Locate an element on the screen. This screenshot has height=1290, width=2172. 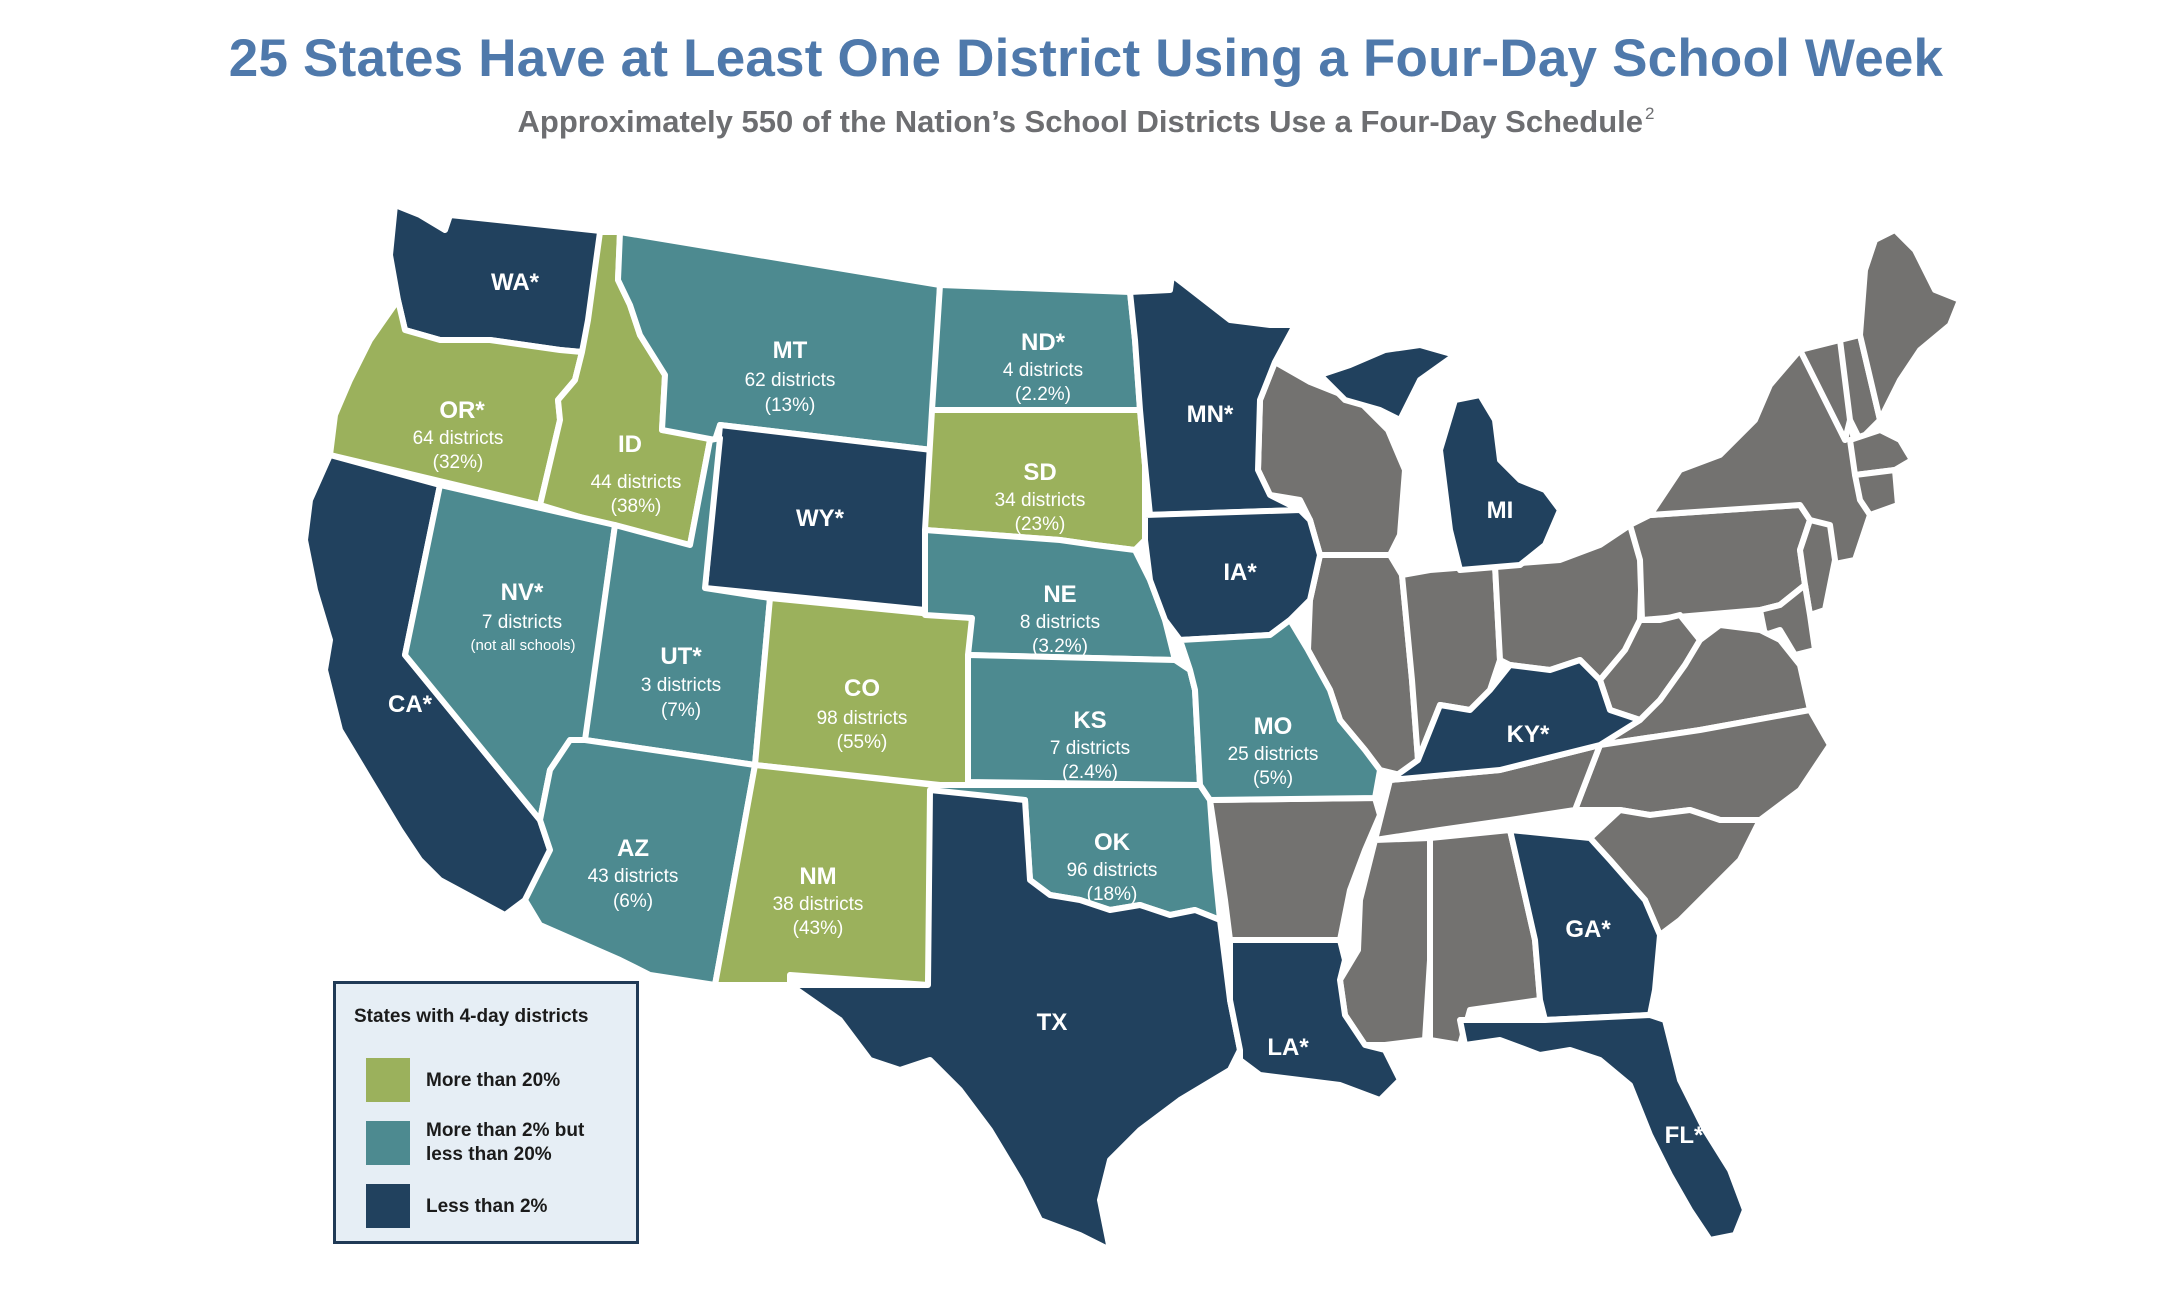
state-ga is located at coordinates (1585, 925).